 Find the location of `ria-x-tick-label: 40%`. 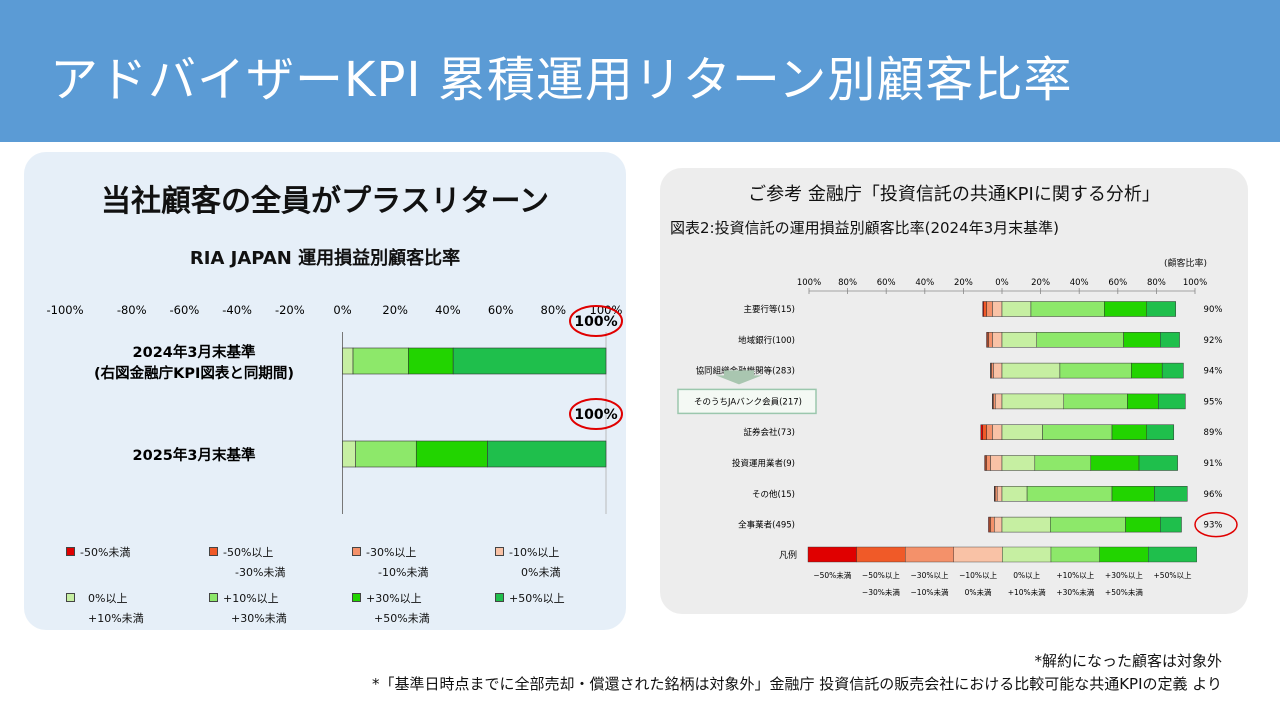

ria-x-tick-label: 40% is located at coordinates (448, 310).